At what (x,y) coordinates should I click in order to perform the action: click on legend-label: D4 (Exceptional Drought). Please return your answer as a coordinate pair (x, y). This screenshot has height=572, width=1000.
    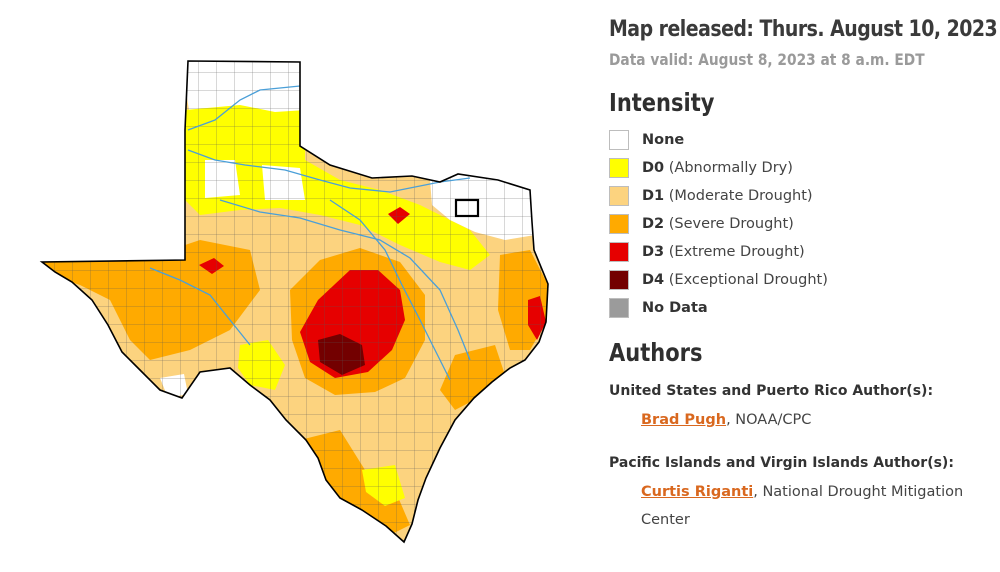
    Looking at the image, I should click on (735, 280).